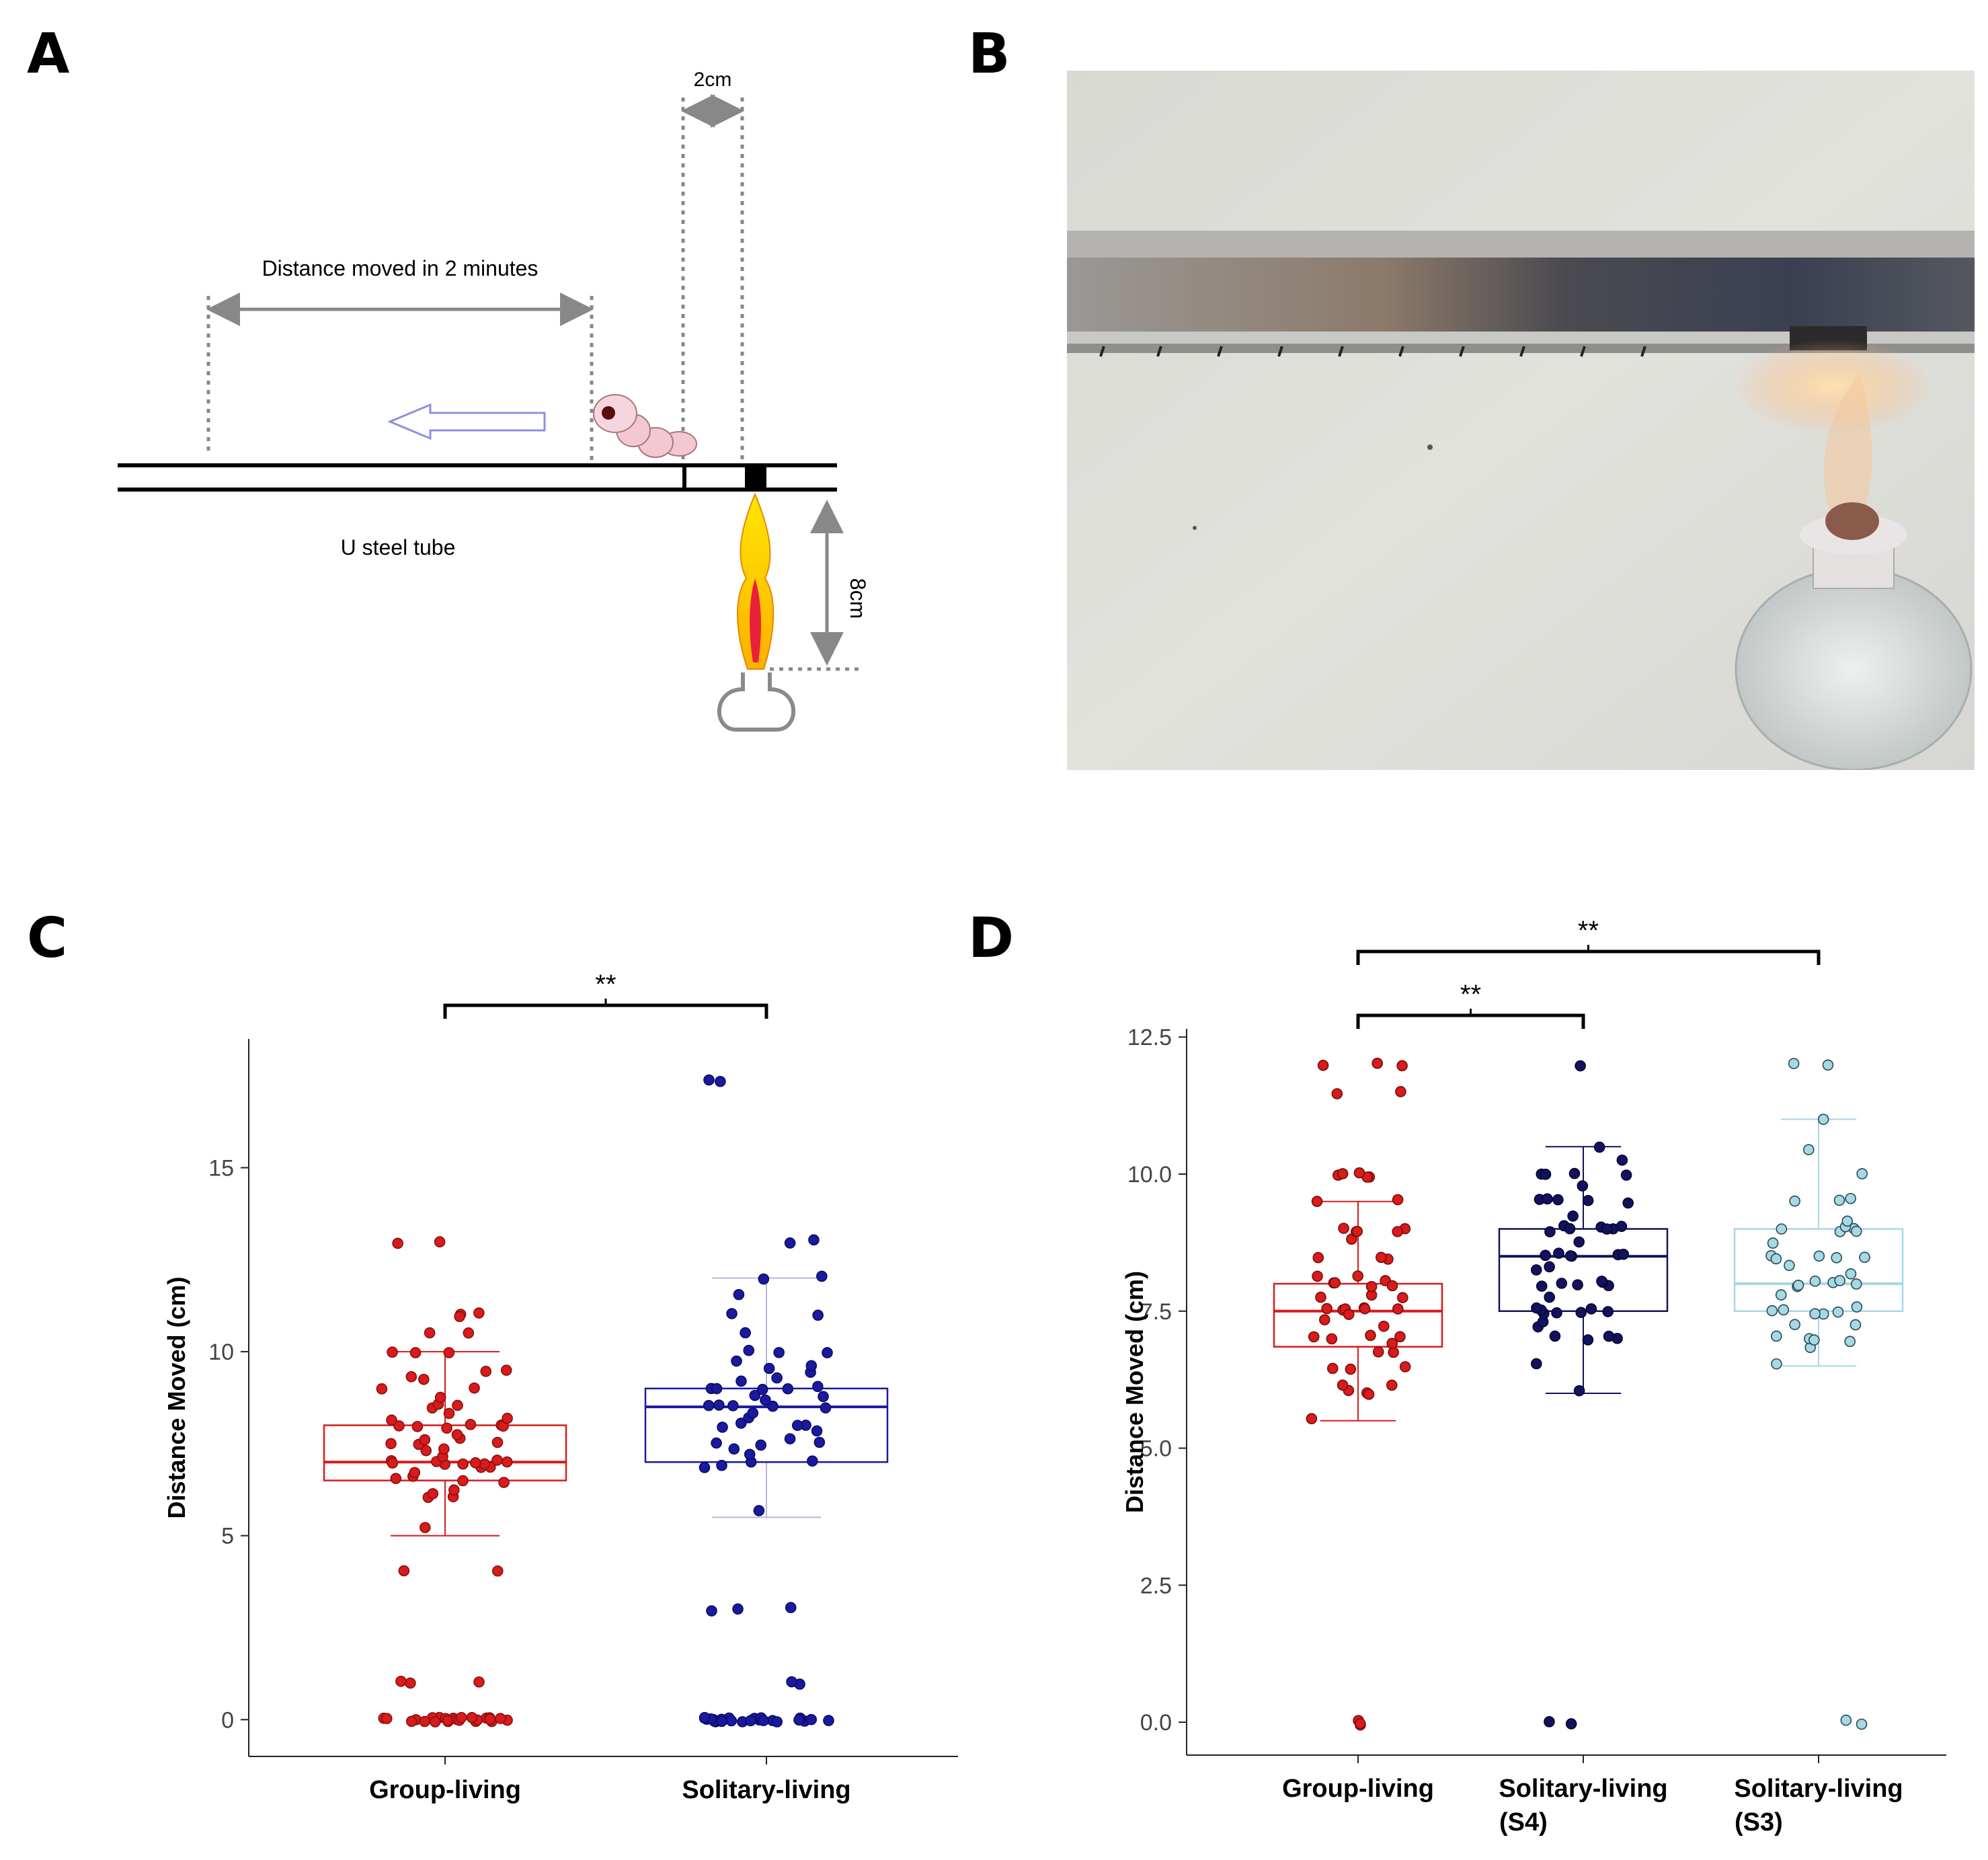  I want to click on direction-arrow-icon, so click(466, 421).